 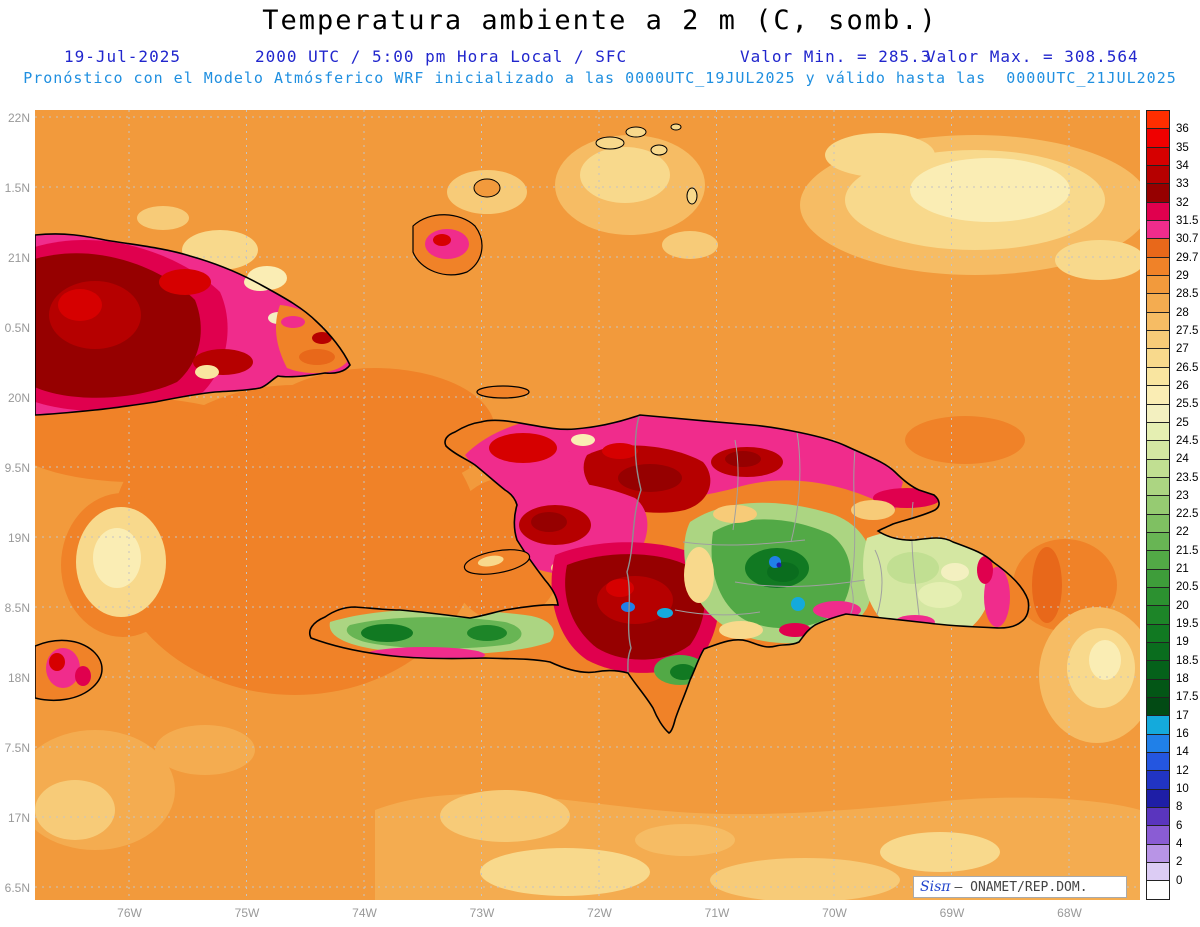 What do you see at coordinates (717, 913) in the screenshot?
I see `x-axis-label: 71W` at bounding box center [717, 913].